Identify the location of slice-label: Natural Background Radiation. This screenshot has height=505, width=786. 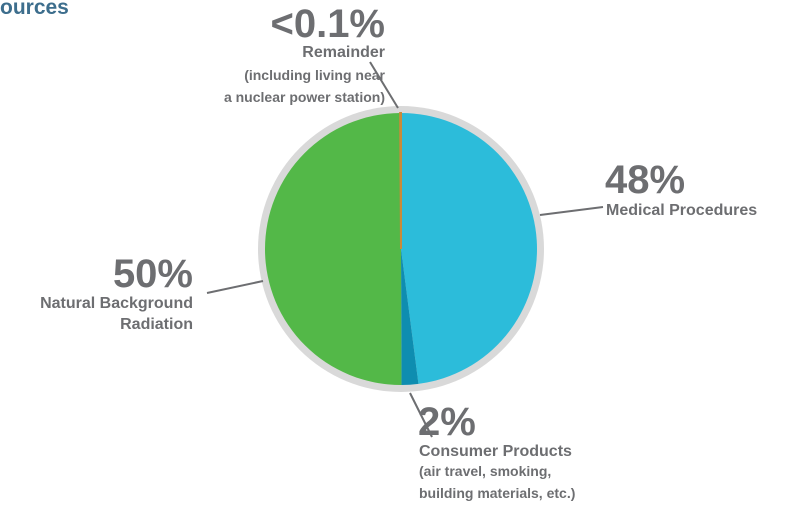
(116, 314).